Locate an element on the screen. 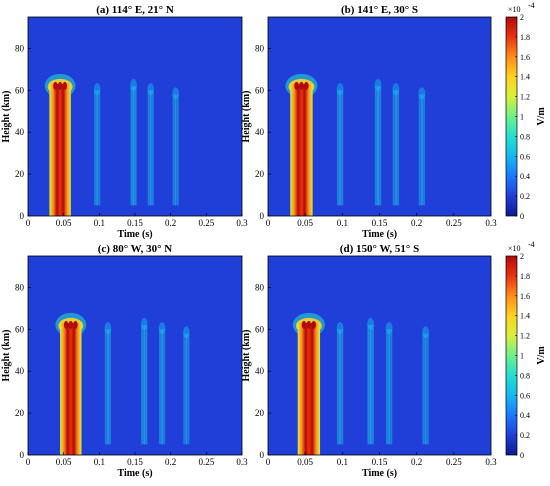 The width and height of the screenshot is (550, 486). colorbar-tick-label: 0.8 is located at coordinates (525, 375).